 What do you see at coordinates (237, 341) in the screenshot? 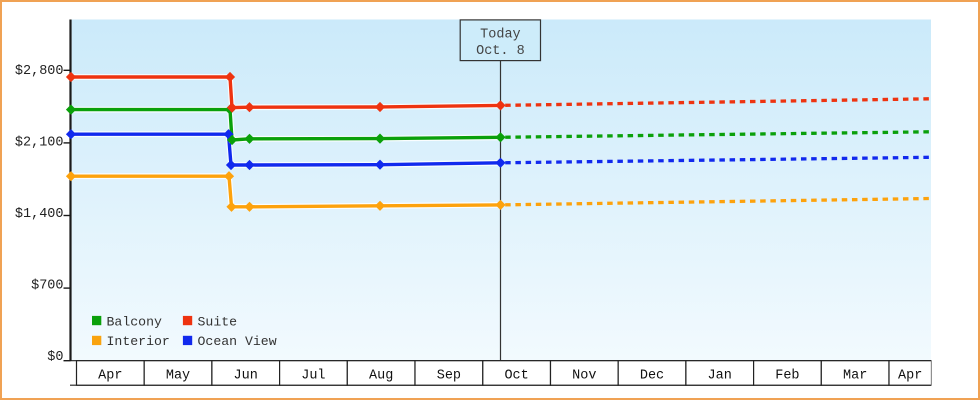
I see `svg-text: Ocean View` at bounding box center [237, 341].